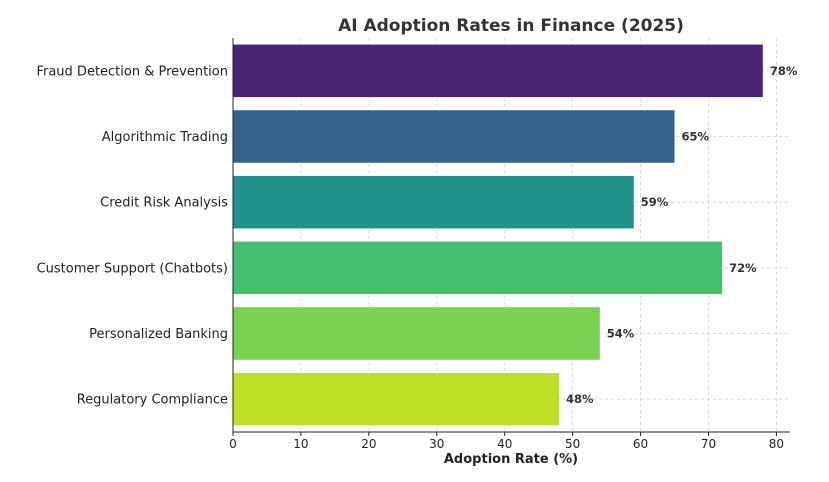 This screenshot has height=482, width=829. I want to click on category-label: Personalized Banking, so click(158, 334).